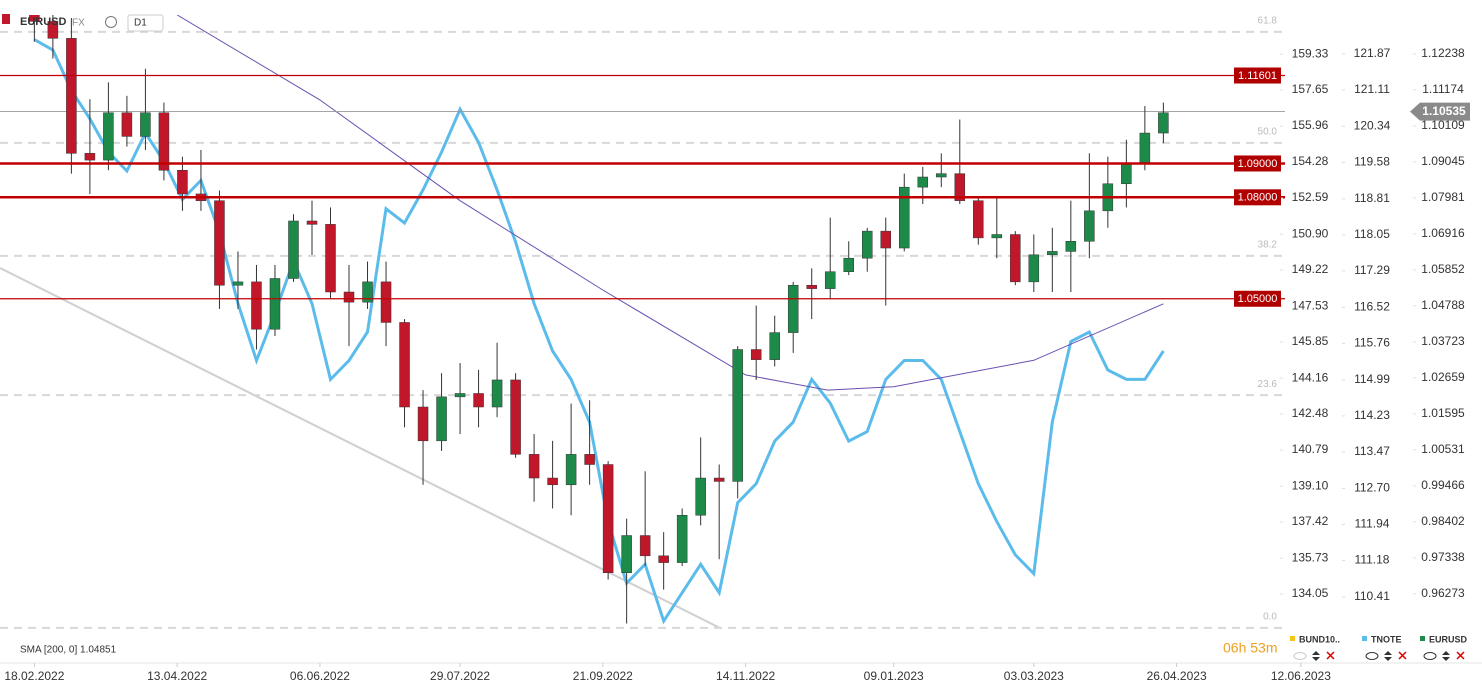  I want to click on y-tick-label: 1.01595, so click(1443, 413).